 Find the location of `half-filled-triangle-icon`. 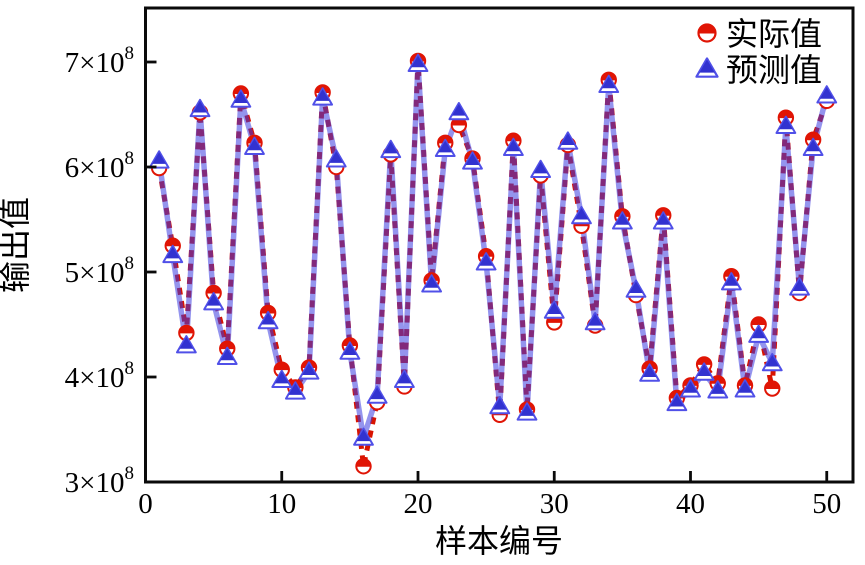

half-filled-triangle-icon is located at coordinates (707, 67).